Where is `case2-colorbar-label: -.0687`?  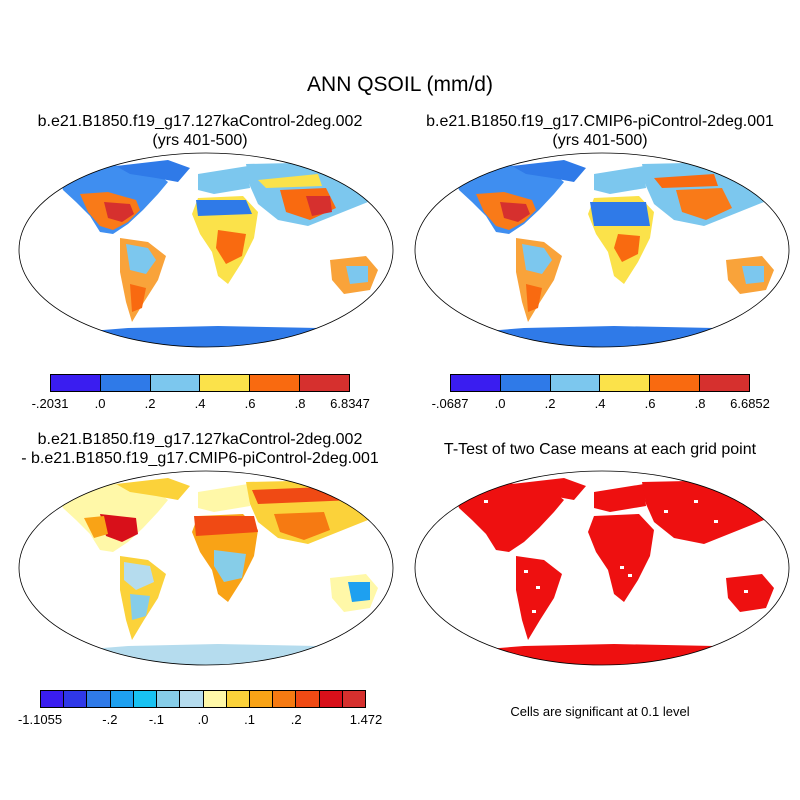 case2-colorbar-label: -.0687 is located at coordinates (450, 403).